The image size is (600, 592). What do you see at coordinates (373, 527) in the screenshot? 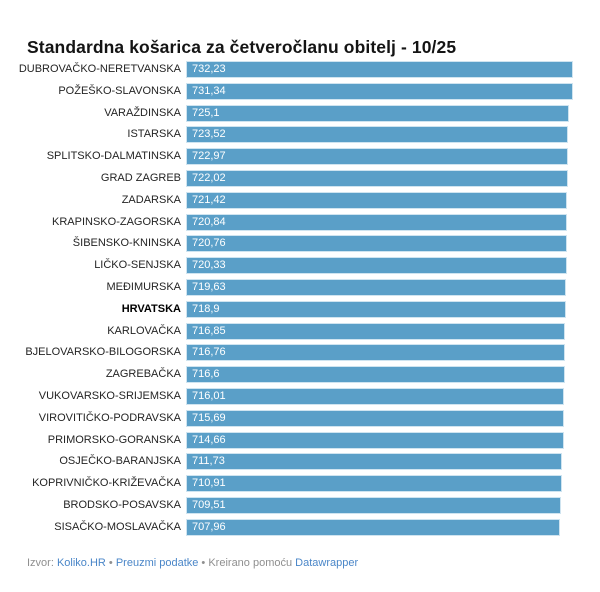
I see `bar: 707,96` at bounding box center [373, 527].